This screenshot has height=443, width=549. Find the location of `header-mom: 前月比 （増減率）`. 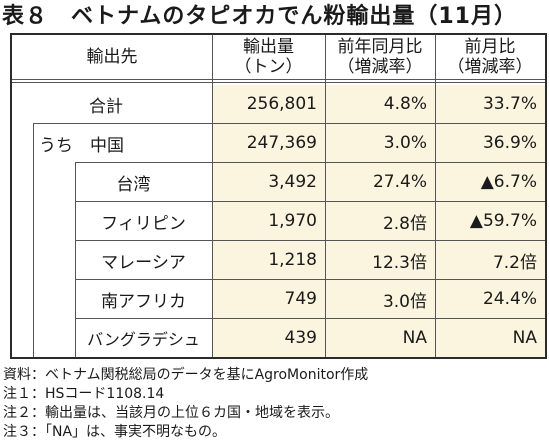

header-mom: 前月比 （増減率） is located at coordinates (490, 57).